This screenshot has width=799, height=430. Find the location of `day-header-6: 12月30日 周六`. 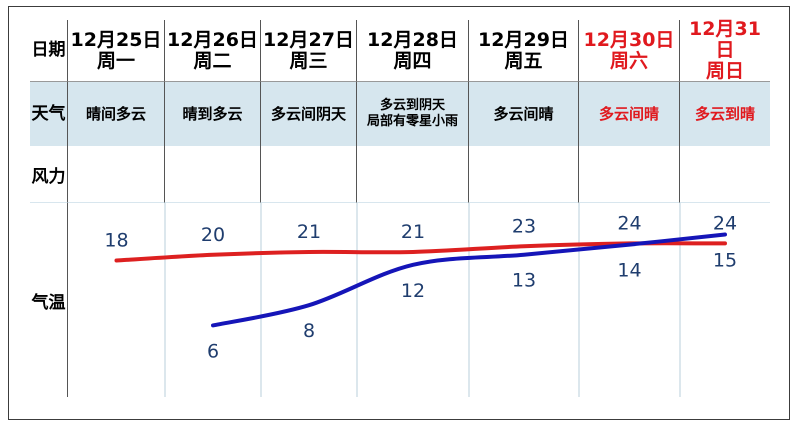

day-header-6: 12月30日 周六 is located at coordinates (629, 51).